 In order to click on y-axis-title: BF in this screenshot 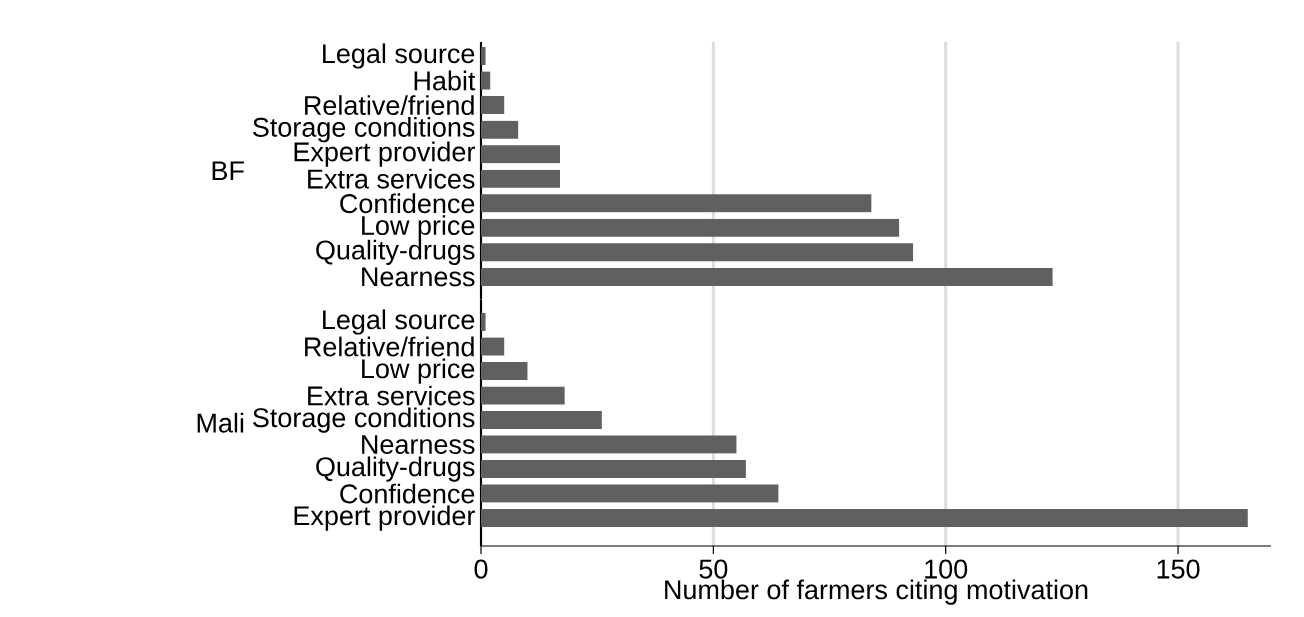, I will do `click(228, 171)`.